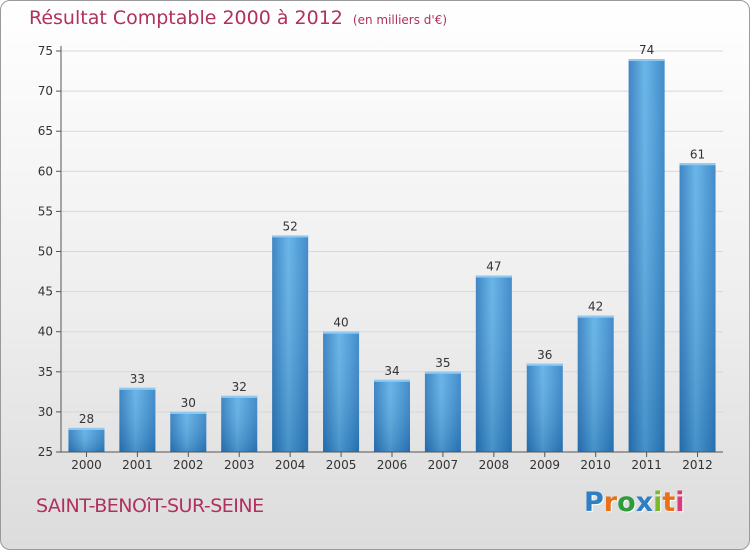 This screenshot has width=750, height=550. What do you see at coordinates (45, 171) in the screenshot?
I see `y-tick-label: 60` at bounding box center [45, 171].